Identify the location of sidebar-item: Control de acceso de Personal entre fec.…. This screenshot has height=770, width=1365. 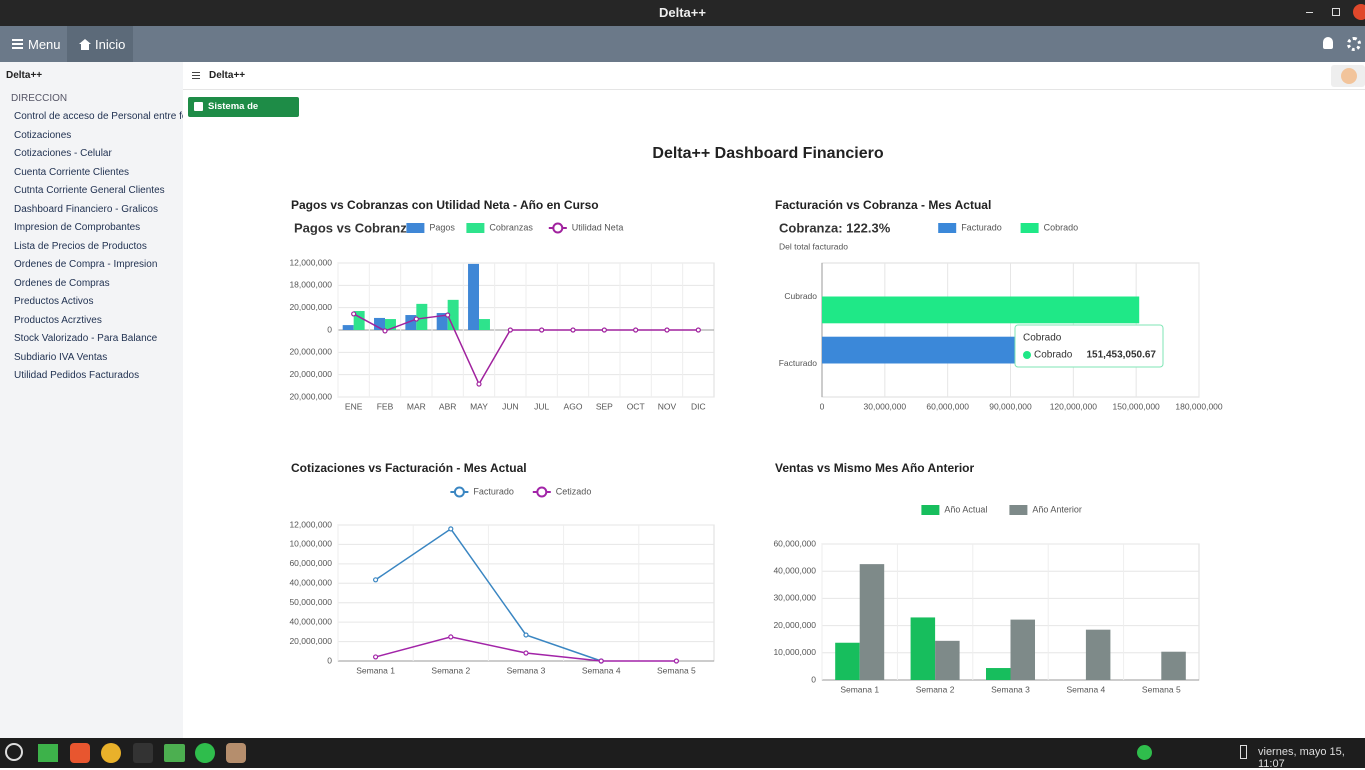
(107, 116).